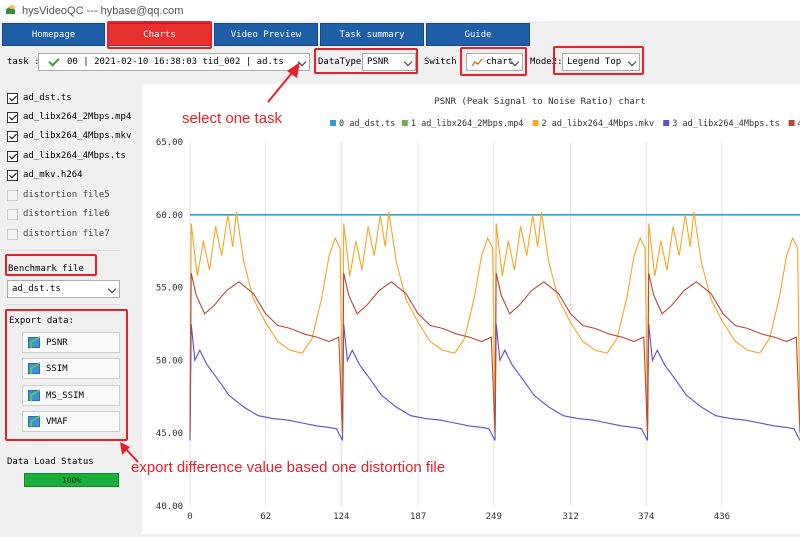 Image resolution: width=800 pixels, height=537 pixels. Describe the element at coordinates (477, 62) in the screenshot. I see `chart-icon` at that location.